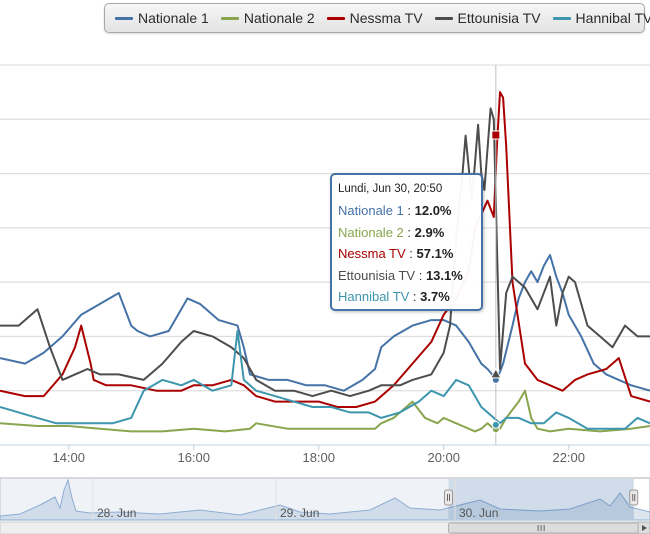  I want to click on x-axis: 14:00 16:00 18:00 20:00 22:00, so click(325, 454).